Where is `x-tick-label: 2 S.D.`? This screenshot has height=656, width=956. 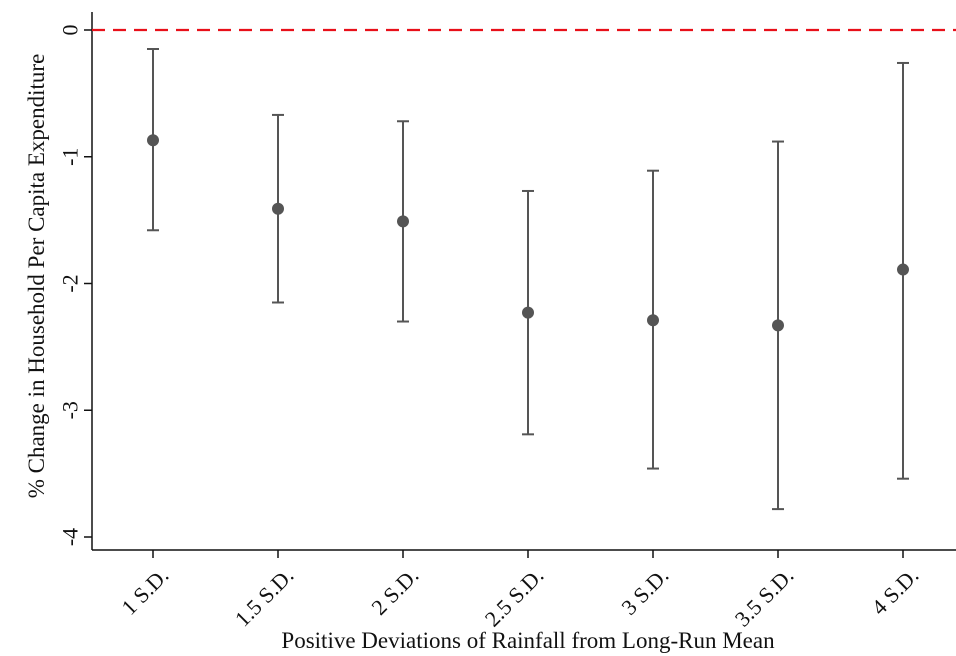 x-tick-label: 2 S.D. is located at coordinates (394, 591).